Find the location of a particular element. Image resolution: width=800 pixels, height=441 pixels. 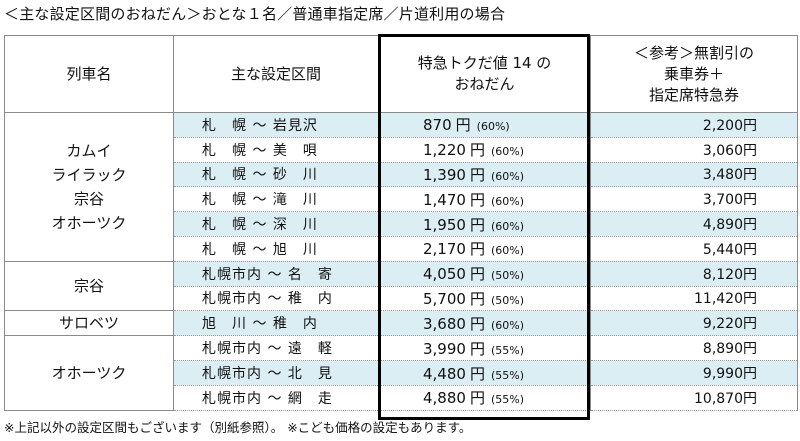

price-cell: 4,050 円 (50%) is located at coordinates (484, 273).